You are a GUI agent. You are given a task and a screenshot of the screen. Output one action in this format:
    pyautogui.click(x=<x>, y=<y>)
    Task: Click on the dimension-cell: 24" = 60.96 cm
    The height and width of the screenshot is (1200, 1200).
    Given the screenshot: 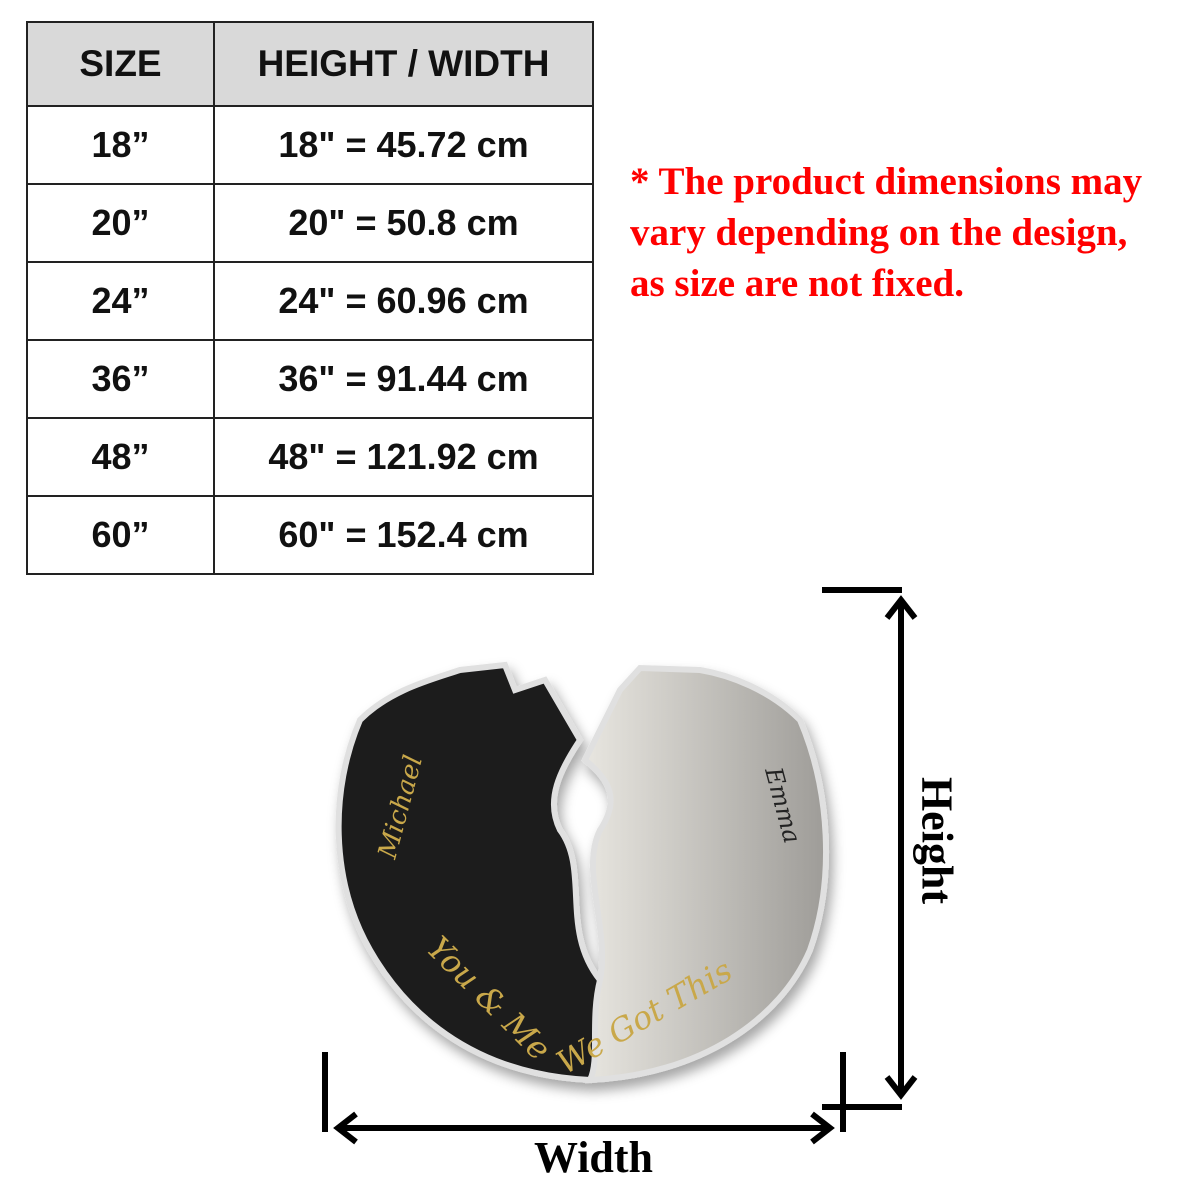 What is the action you would take?
    pyautogui.click(x=403, y=301)
    